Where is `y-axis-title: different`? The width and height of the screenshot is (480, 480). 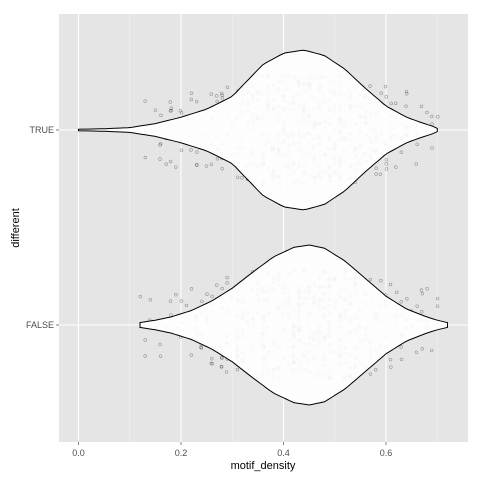
y-axis-title: different is located at coordinates (16, 228).